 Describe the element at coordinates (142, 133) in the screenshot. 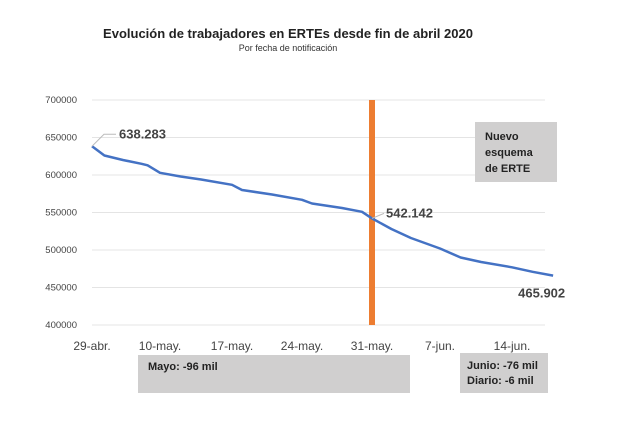

I see `data-label-first: 638.283` at that location.